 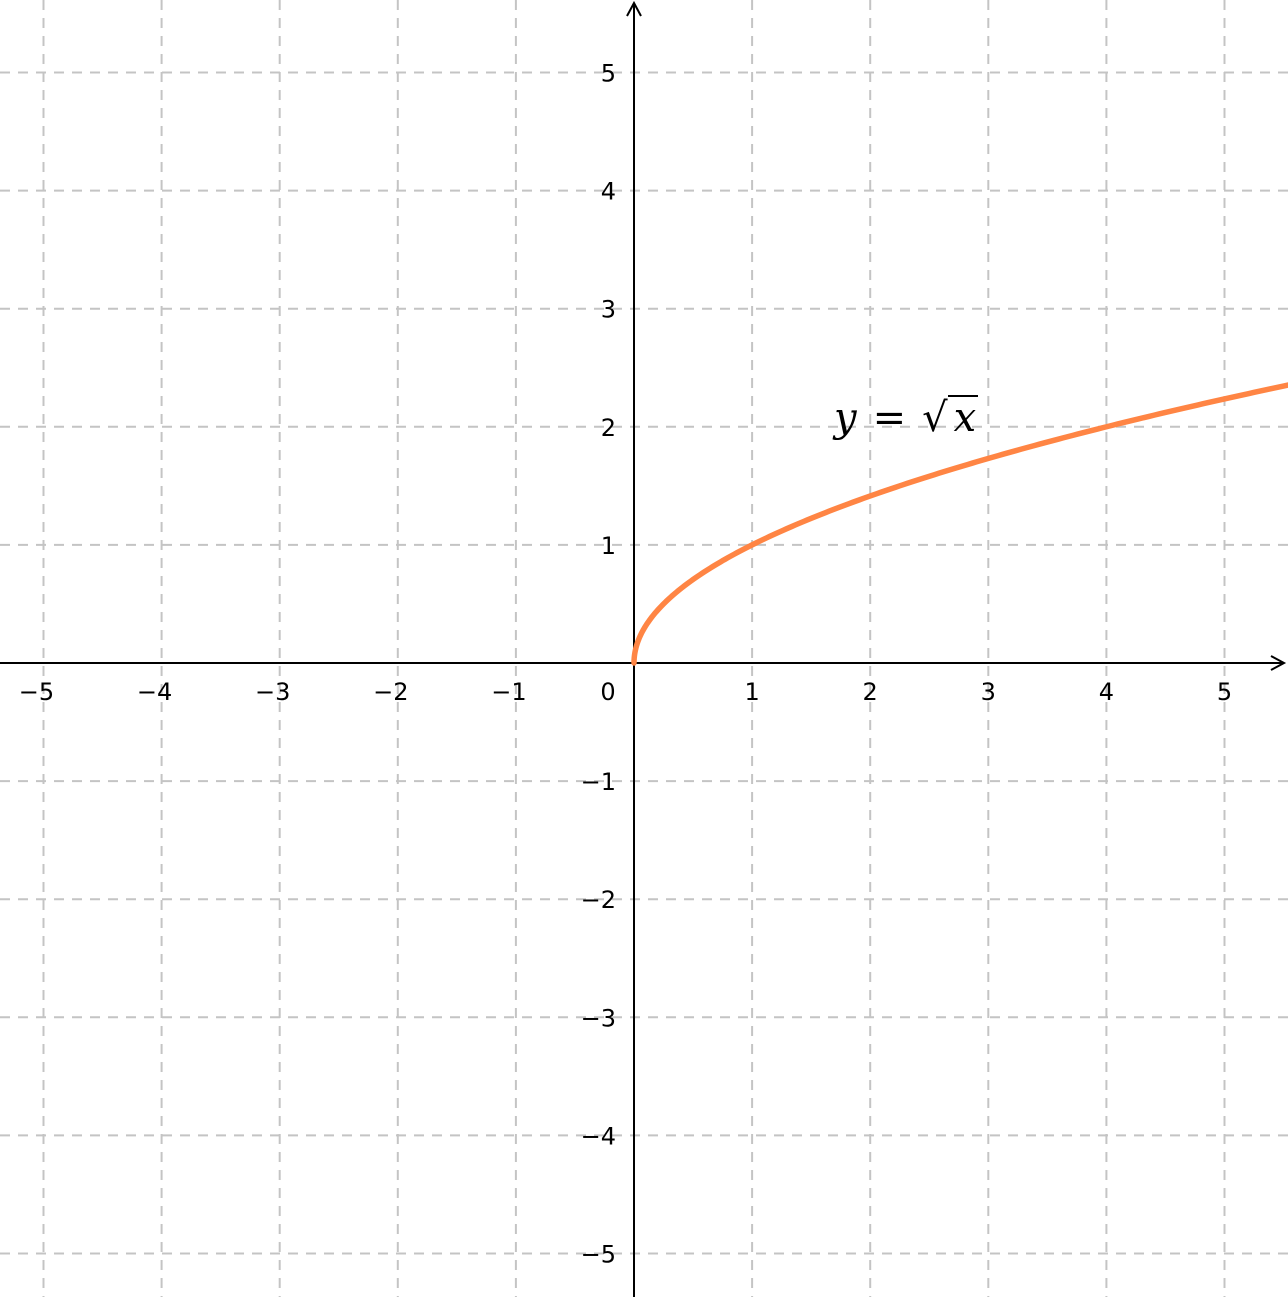 What do you see at coordinates (1224, 692) in the screenshot?
I see `x-tick-label: 5` at bounding box center [1224, 692].